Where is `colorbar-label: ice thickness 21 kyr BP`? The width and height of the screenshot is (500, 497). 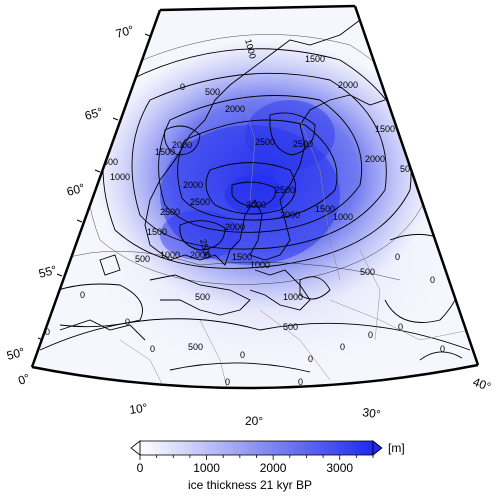
colorbar-label: ice thickness 21 kyr BP is located at coordinates (250, 485).